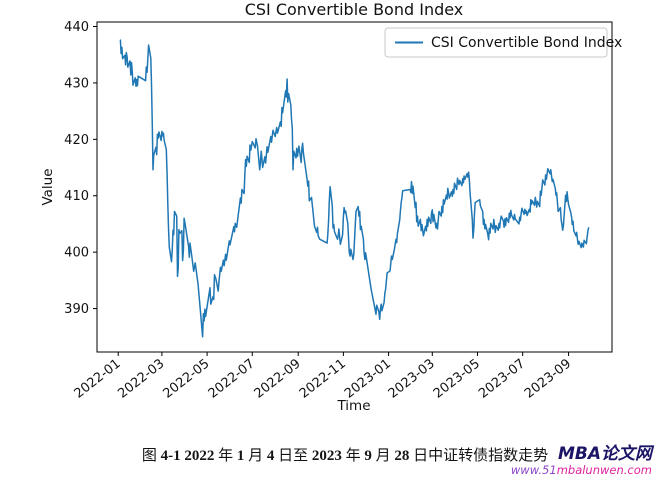 This screenshot has height=484, width=655. What do you see at coordinates (404, 456) in the screenshot?
I see `caption-number: 28` at bounding box center [404, 456].